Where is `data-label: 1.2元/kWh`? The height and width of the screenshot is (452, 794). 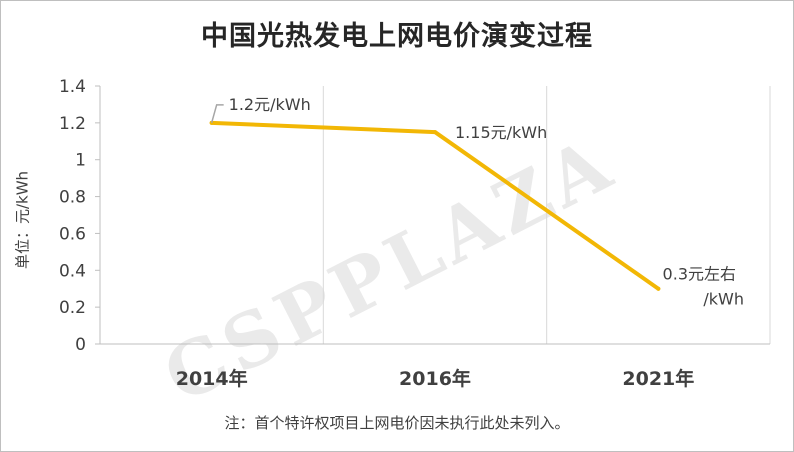 data-label: 1.2元/kWh is located at coordinates (270, 104).